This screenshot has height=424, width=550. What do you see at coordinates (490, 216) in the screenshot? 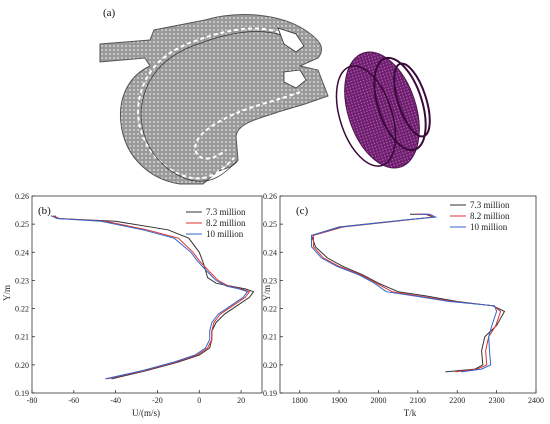
I see `chart-c-legend-label: 8.2 million` at bounding box center [490, 216].